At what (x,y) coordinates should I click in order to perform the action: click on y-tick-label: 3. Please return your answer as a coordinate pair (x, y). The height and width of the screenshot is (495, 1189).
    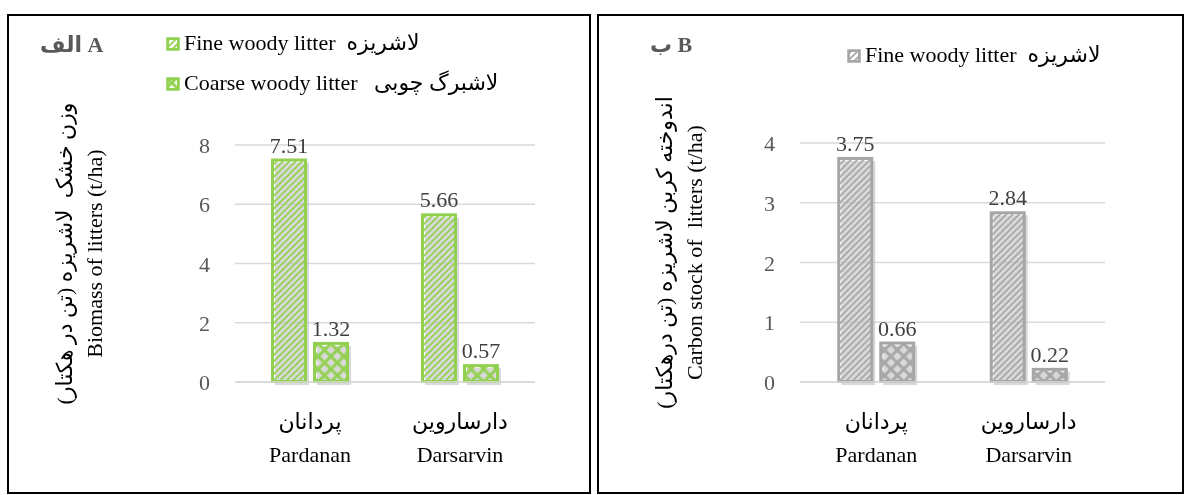
    Looking at the image, I should click on (769, 203).